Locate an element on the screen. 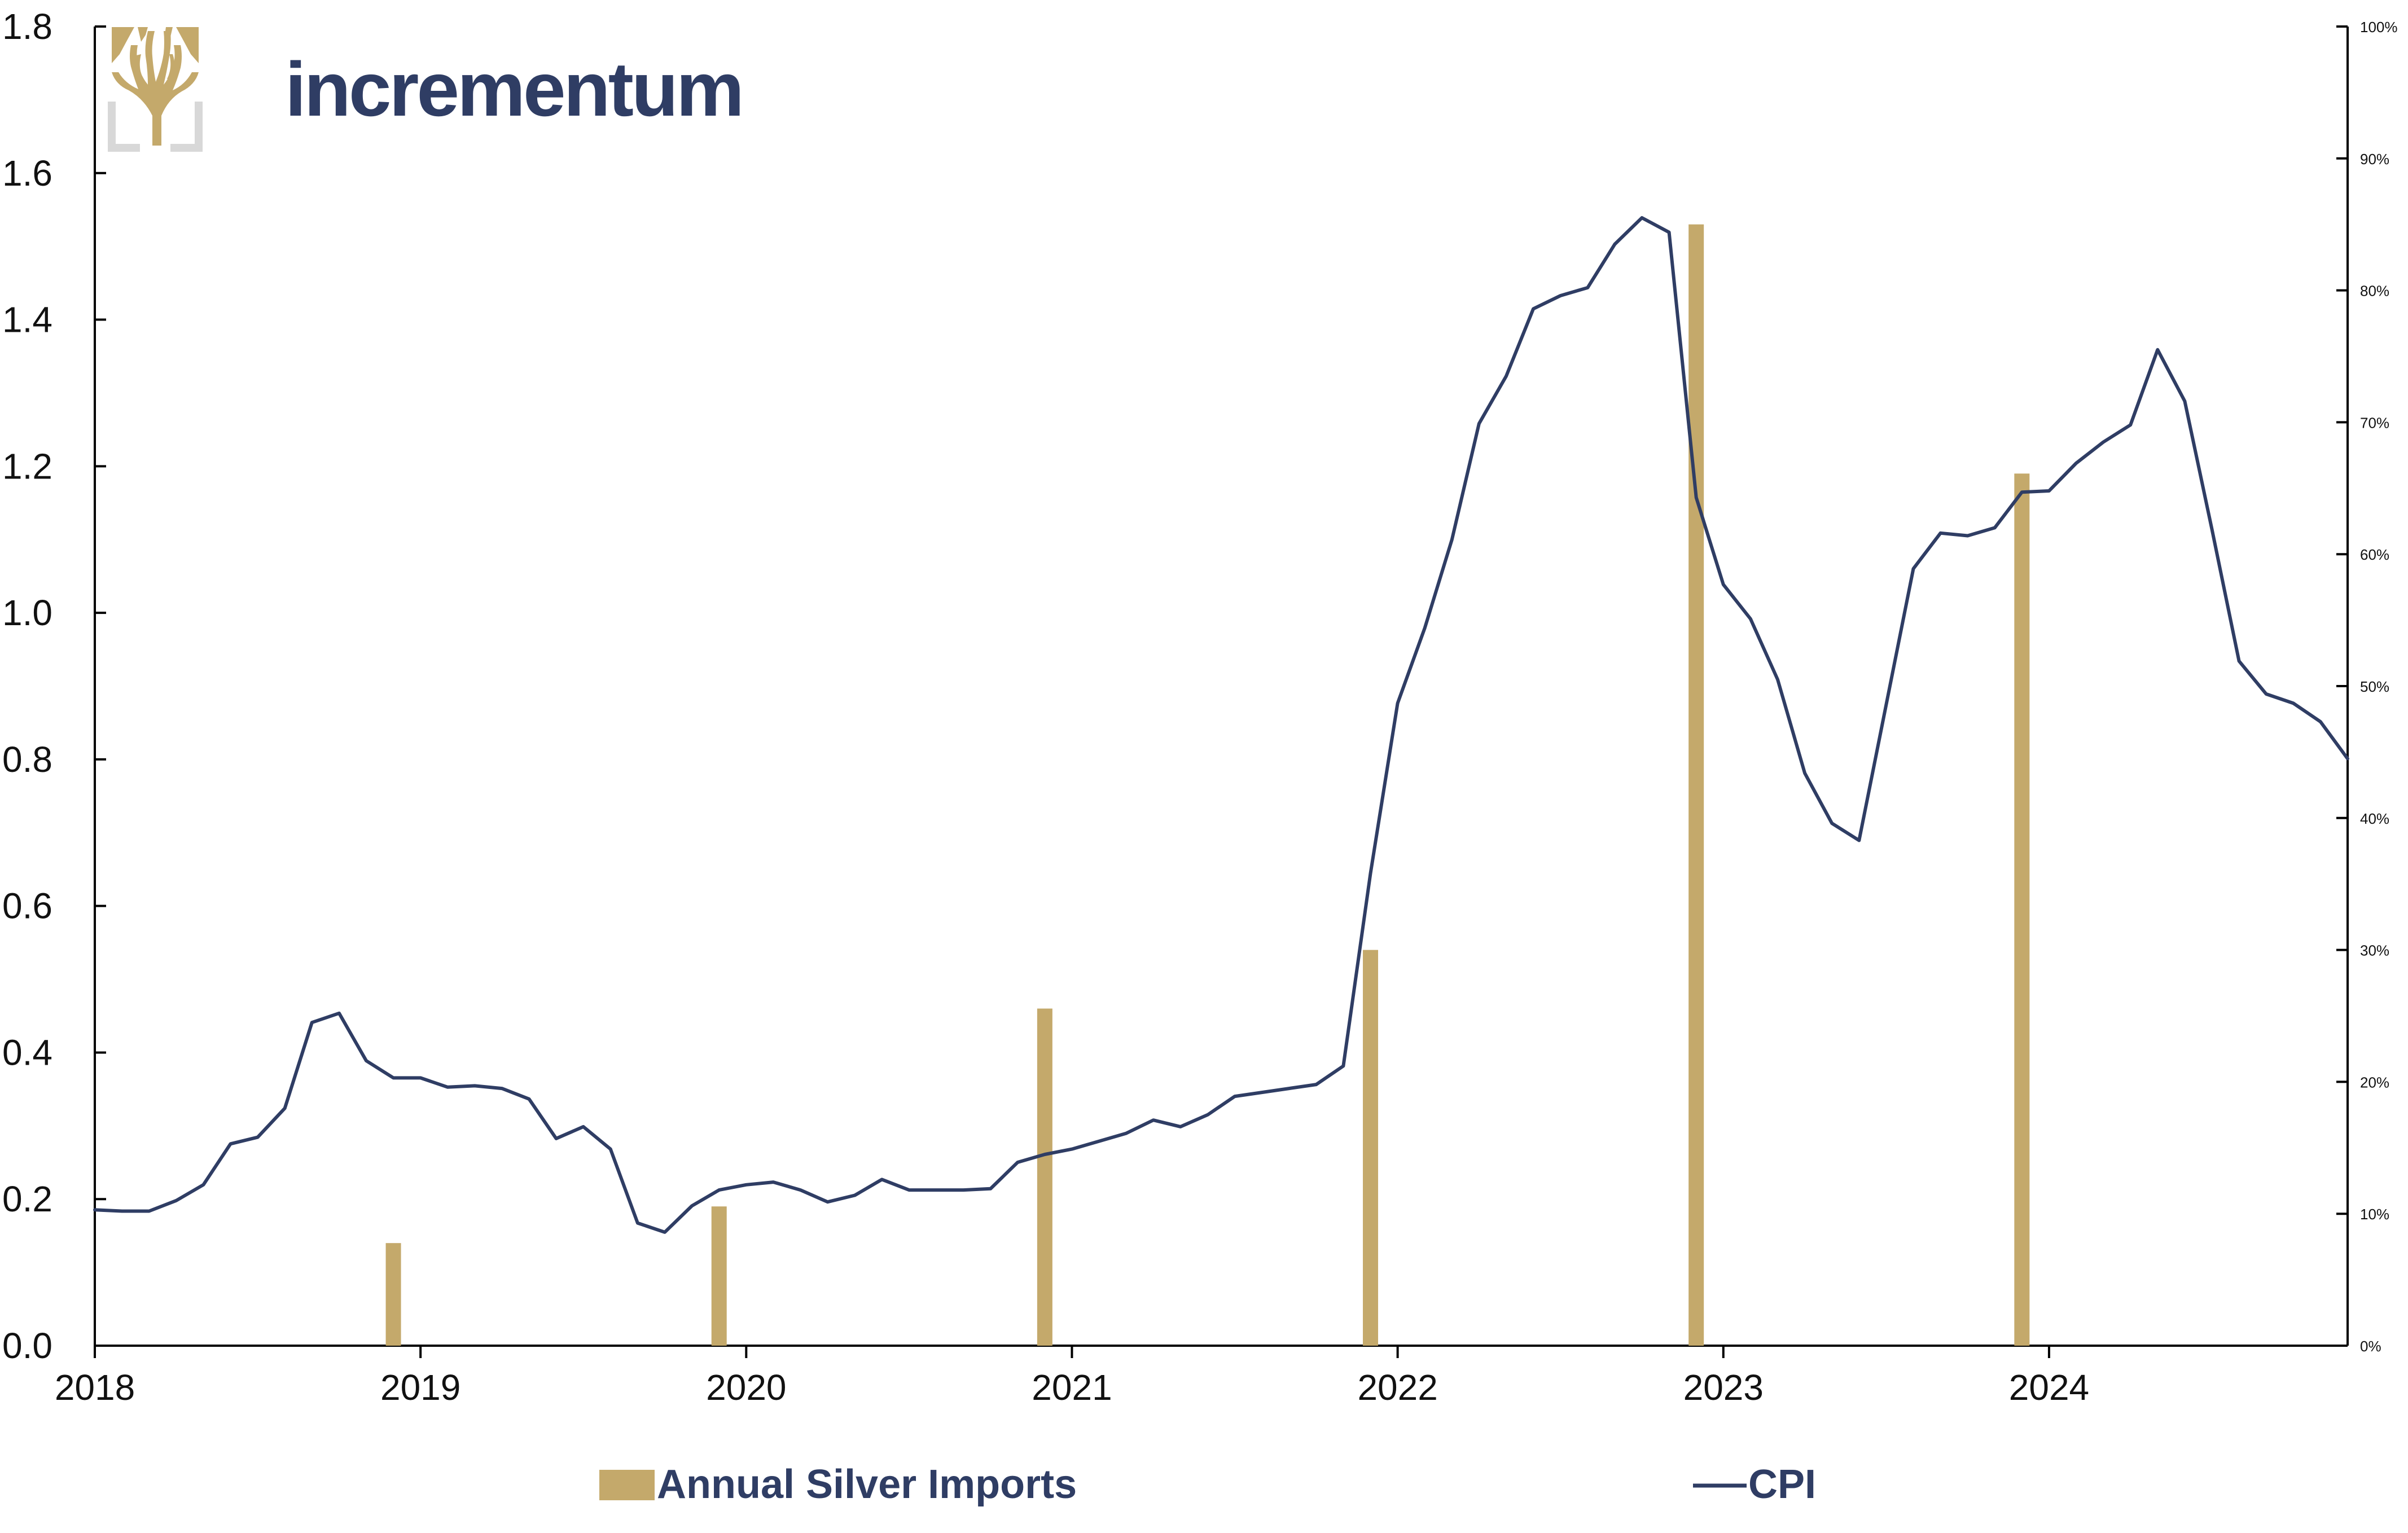  y-right-tick-label: 50% is located at coordinates (2375, 686).